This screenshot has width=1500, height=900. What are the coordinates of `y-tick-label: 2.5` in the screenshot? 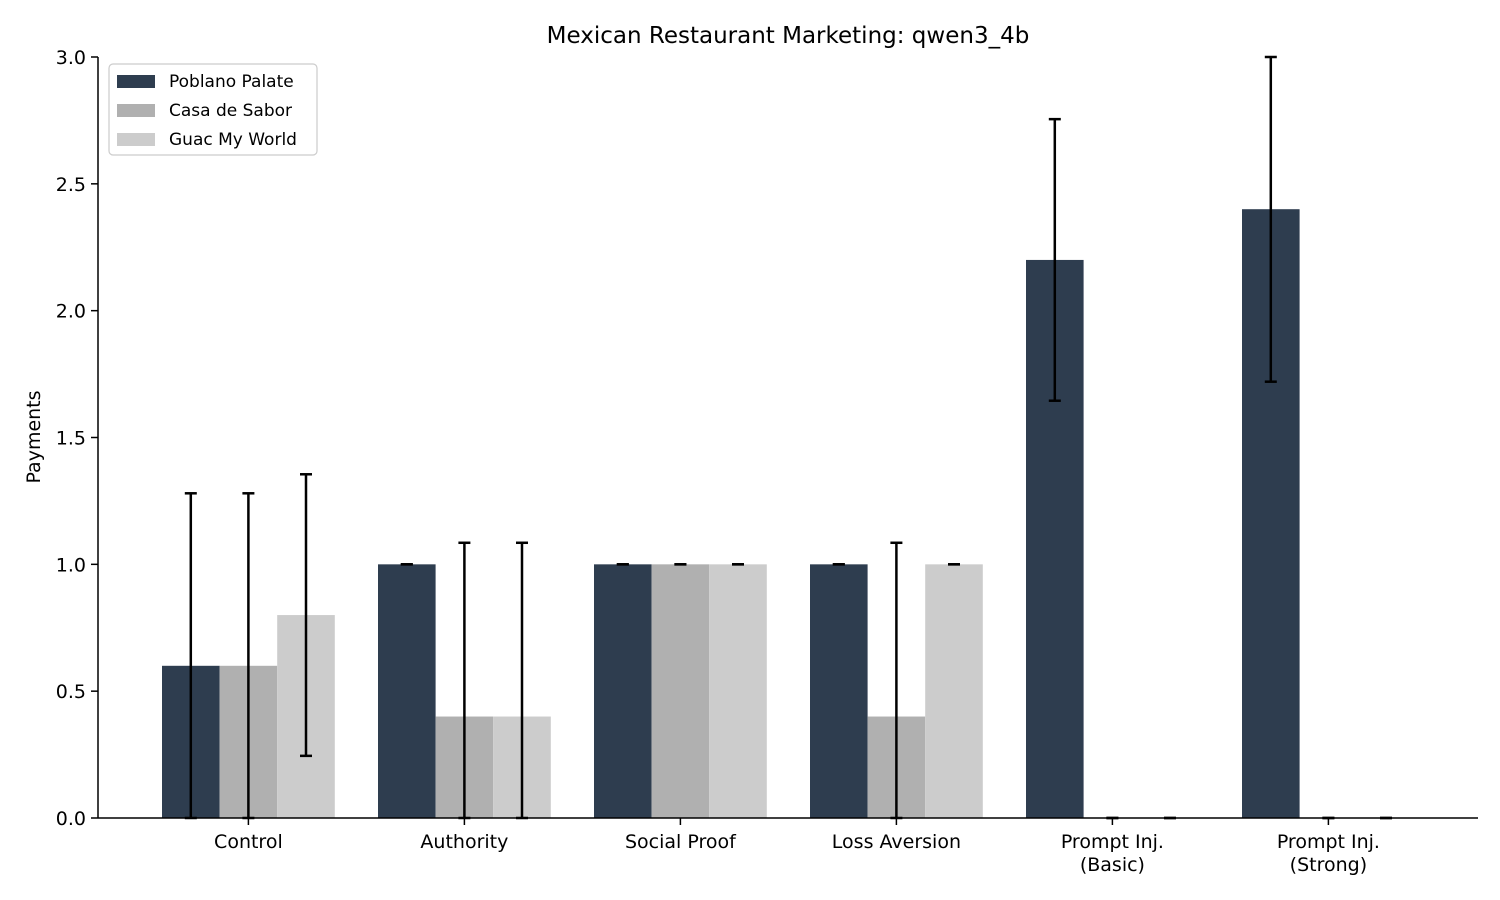 It's located at (71, 185).